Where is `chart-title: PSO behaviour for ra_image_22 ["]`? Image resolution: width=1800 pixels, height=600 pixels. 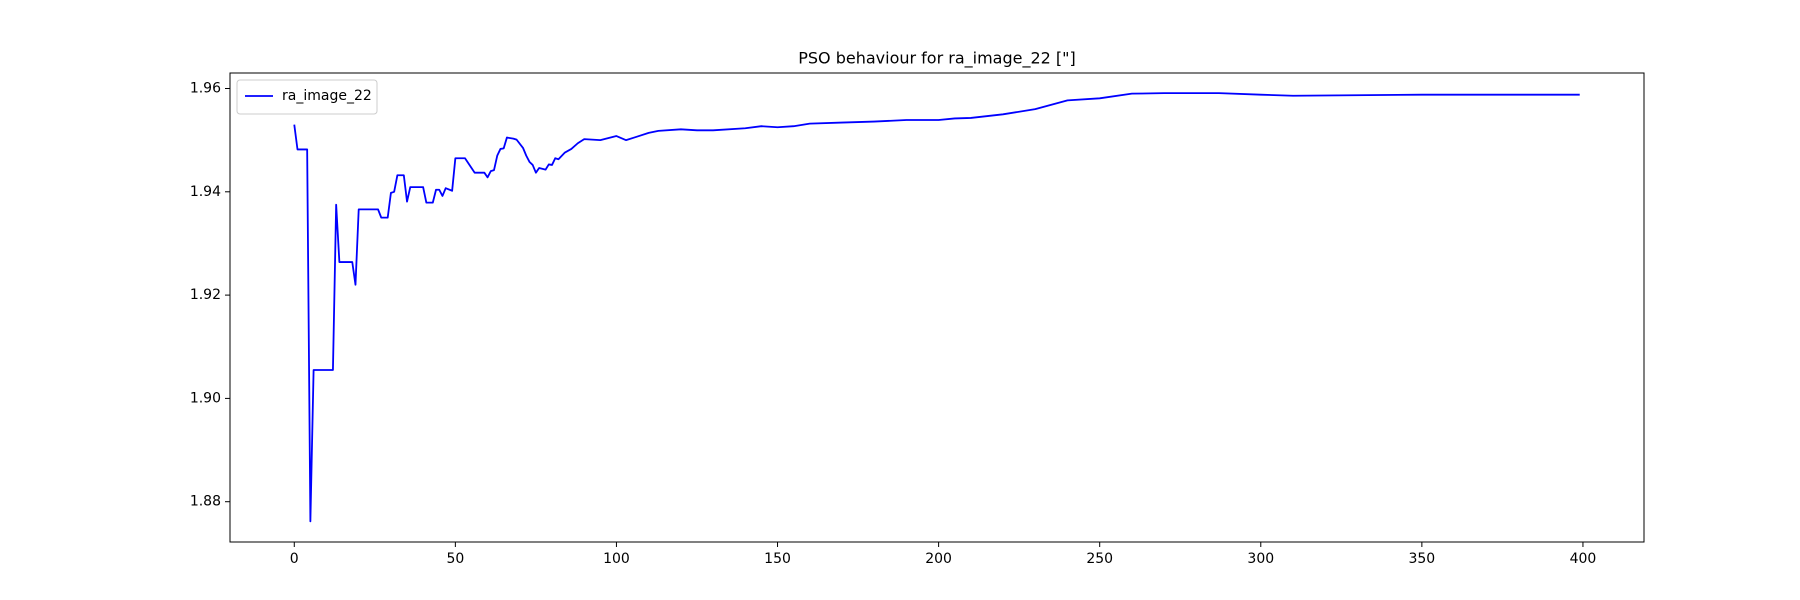
chart-title: PSO behaviour for ra_image_22 ["] is located at coordinates (937, 59).